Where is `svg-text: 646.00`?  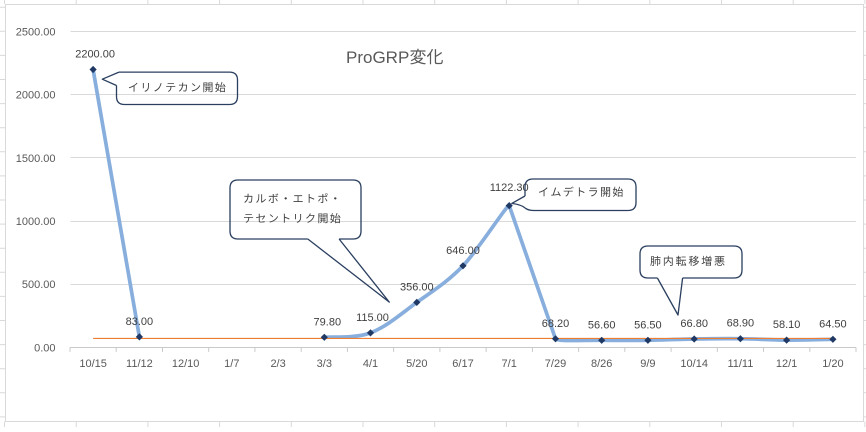 svg-text: 646.00 is located at coordinates (463, 251).